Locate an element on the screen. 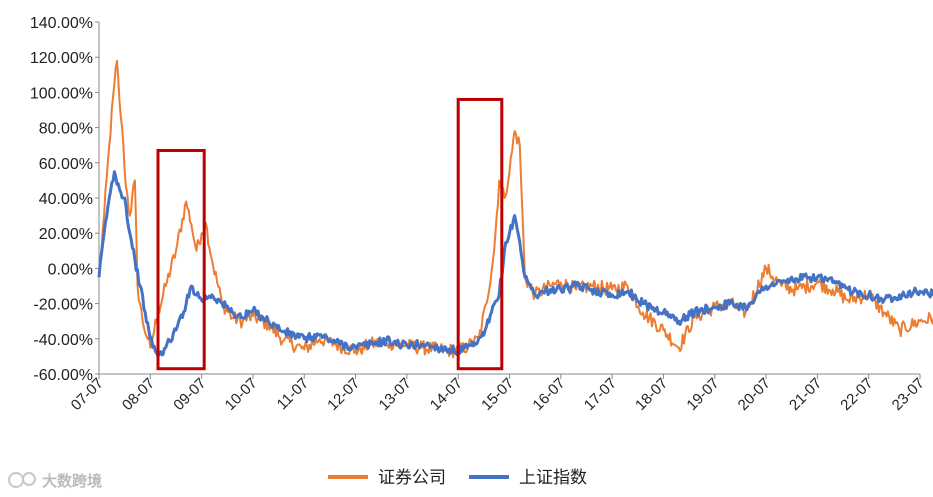 This screenshot has height=497, width=933. y-tick-label: 140.00% is located at coordinates (61, 23).